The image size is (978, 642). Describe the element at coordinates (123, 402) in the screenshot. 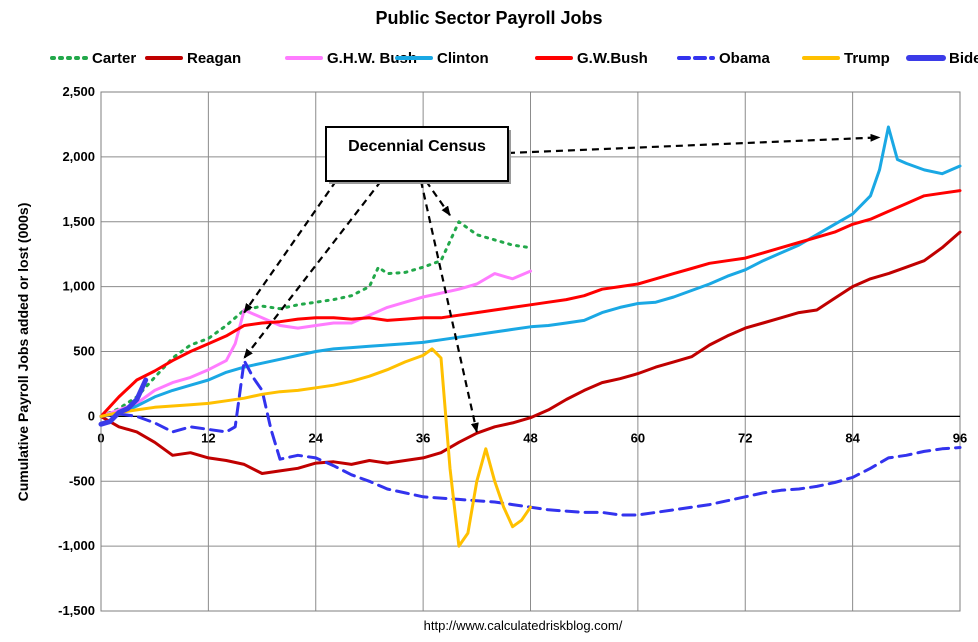

I see `series-line-biden` at that location.